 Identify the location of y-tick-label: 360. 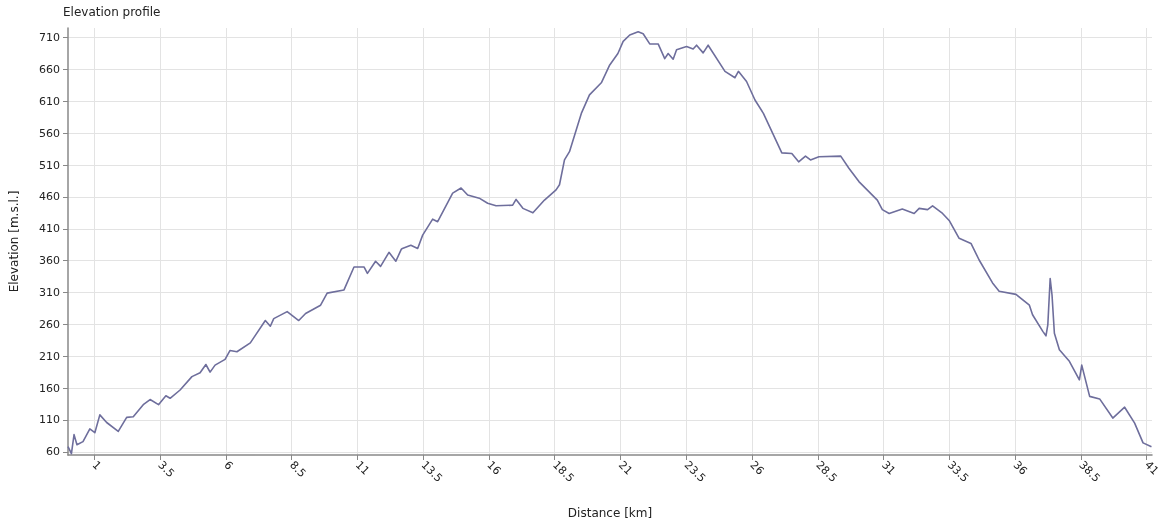
(49, 261).